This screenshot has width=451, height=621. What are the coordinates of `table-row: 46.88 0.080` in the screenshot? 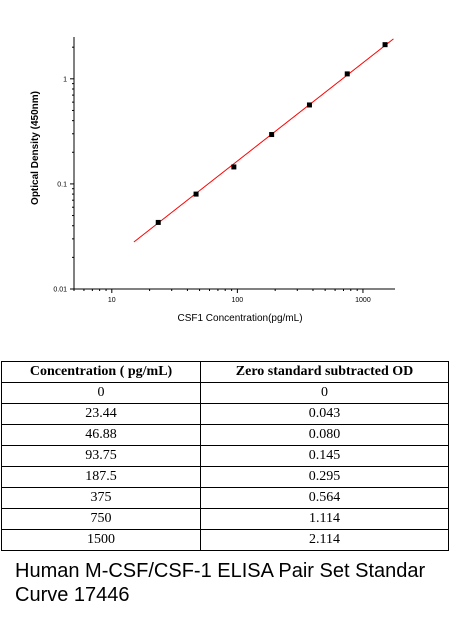 It's located at (224, 435).